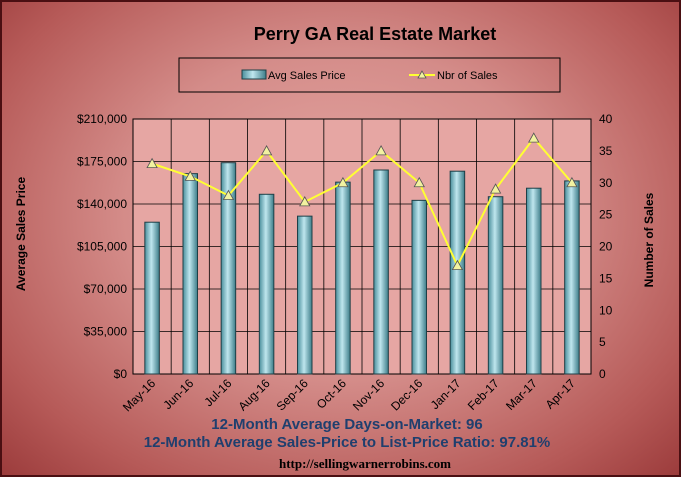 The width and height of the screenshot is (681, 479). What do you see at coordinates (521, 394) in the screenshot?
I see `x-tick-label: Mar-17` at bounding box center [521, 394].